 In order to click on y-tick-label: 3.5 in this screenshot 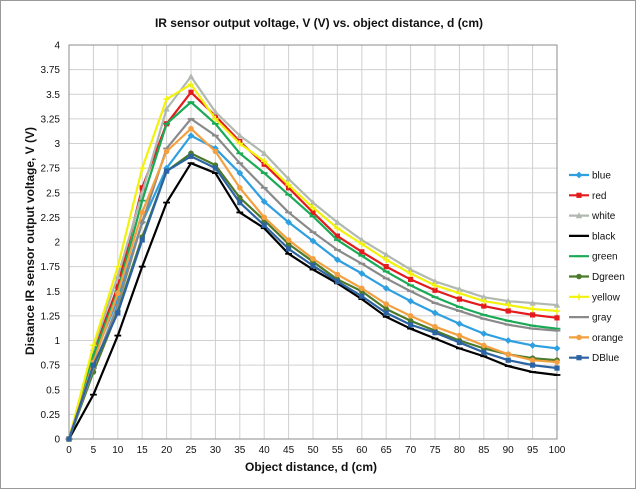, I will do `click(53, 95)`.